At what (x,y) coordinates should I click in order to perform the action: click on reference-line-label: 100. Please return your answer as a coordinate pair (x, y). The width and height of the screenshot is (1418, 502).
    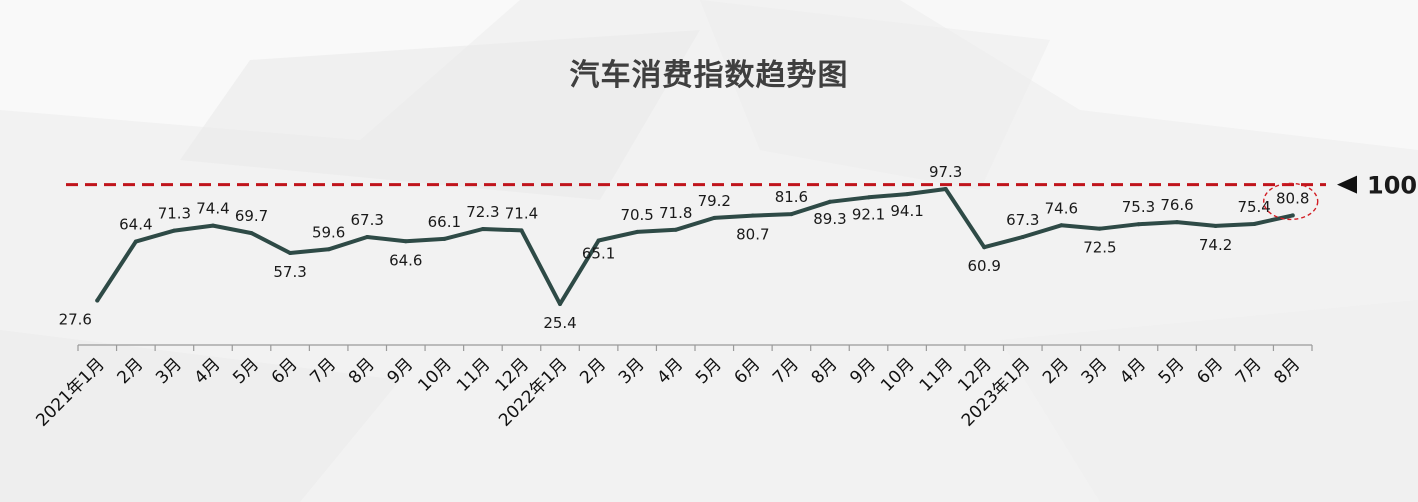
    Looking at the image, I should click on (1392, 186).